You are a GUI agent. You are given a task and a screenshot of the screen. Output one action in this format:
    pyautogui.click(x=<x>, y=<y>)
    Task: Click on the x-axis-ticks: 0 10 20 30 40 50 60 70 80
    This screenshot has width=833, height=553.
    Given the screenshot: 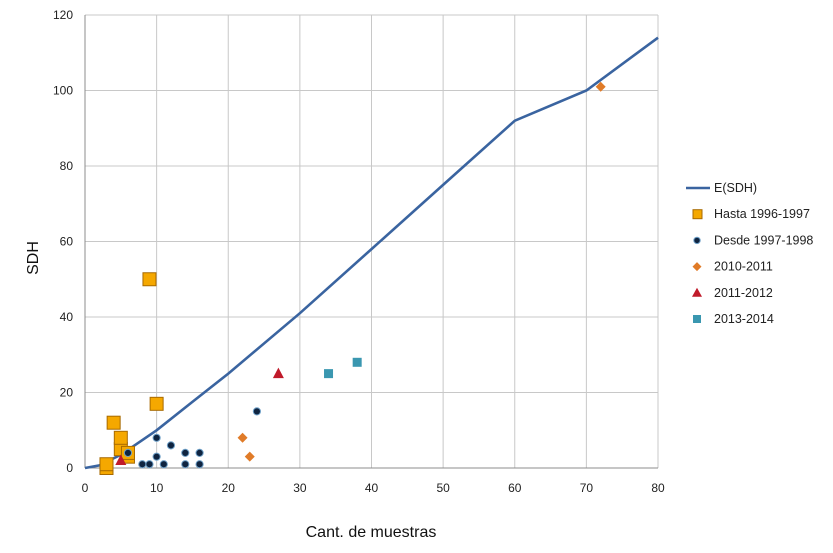 What is the action you would take?
    pyautogui.click(x=373, y=488)
    